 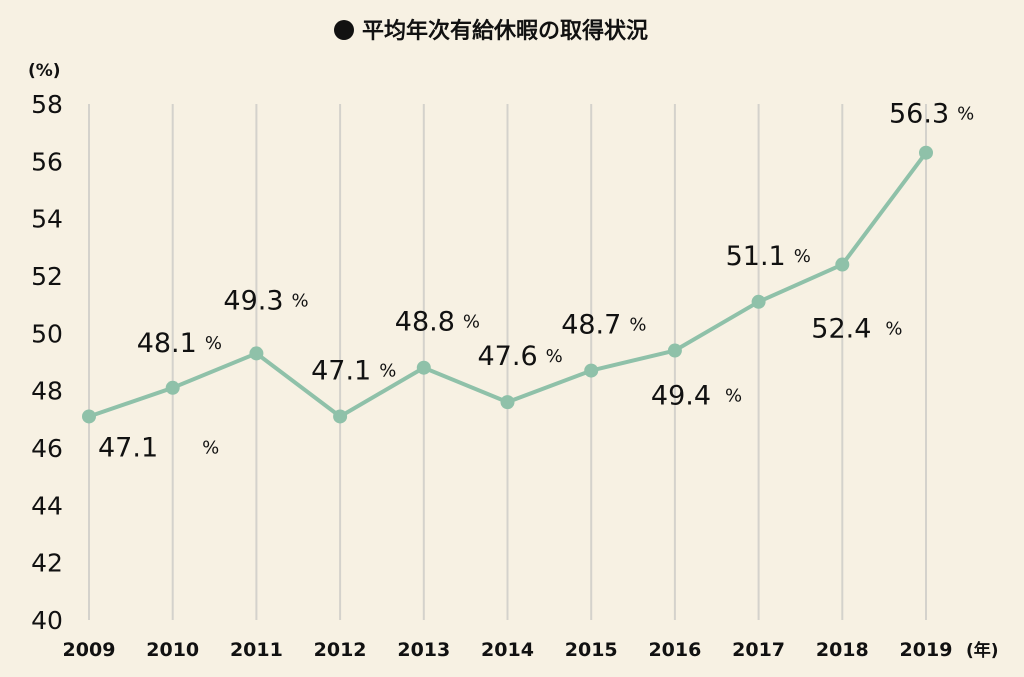 What do you see at coordinates (179, 343) in the screenshot?
I see `data-label: 48.1%` at bounding box center [179, 343].